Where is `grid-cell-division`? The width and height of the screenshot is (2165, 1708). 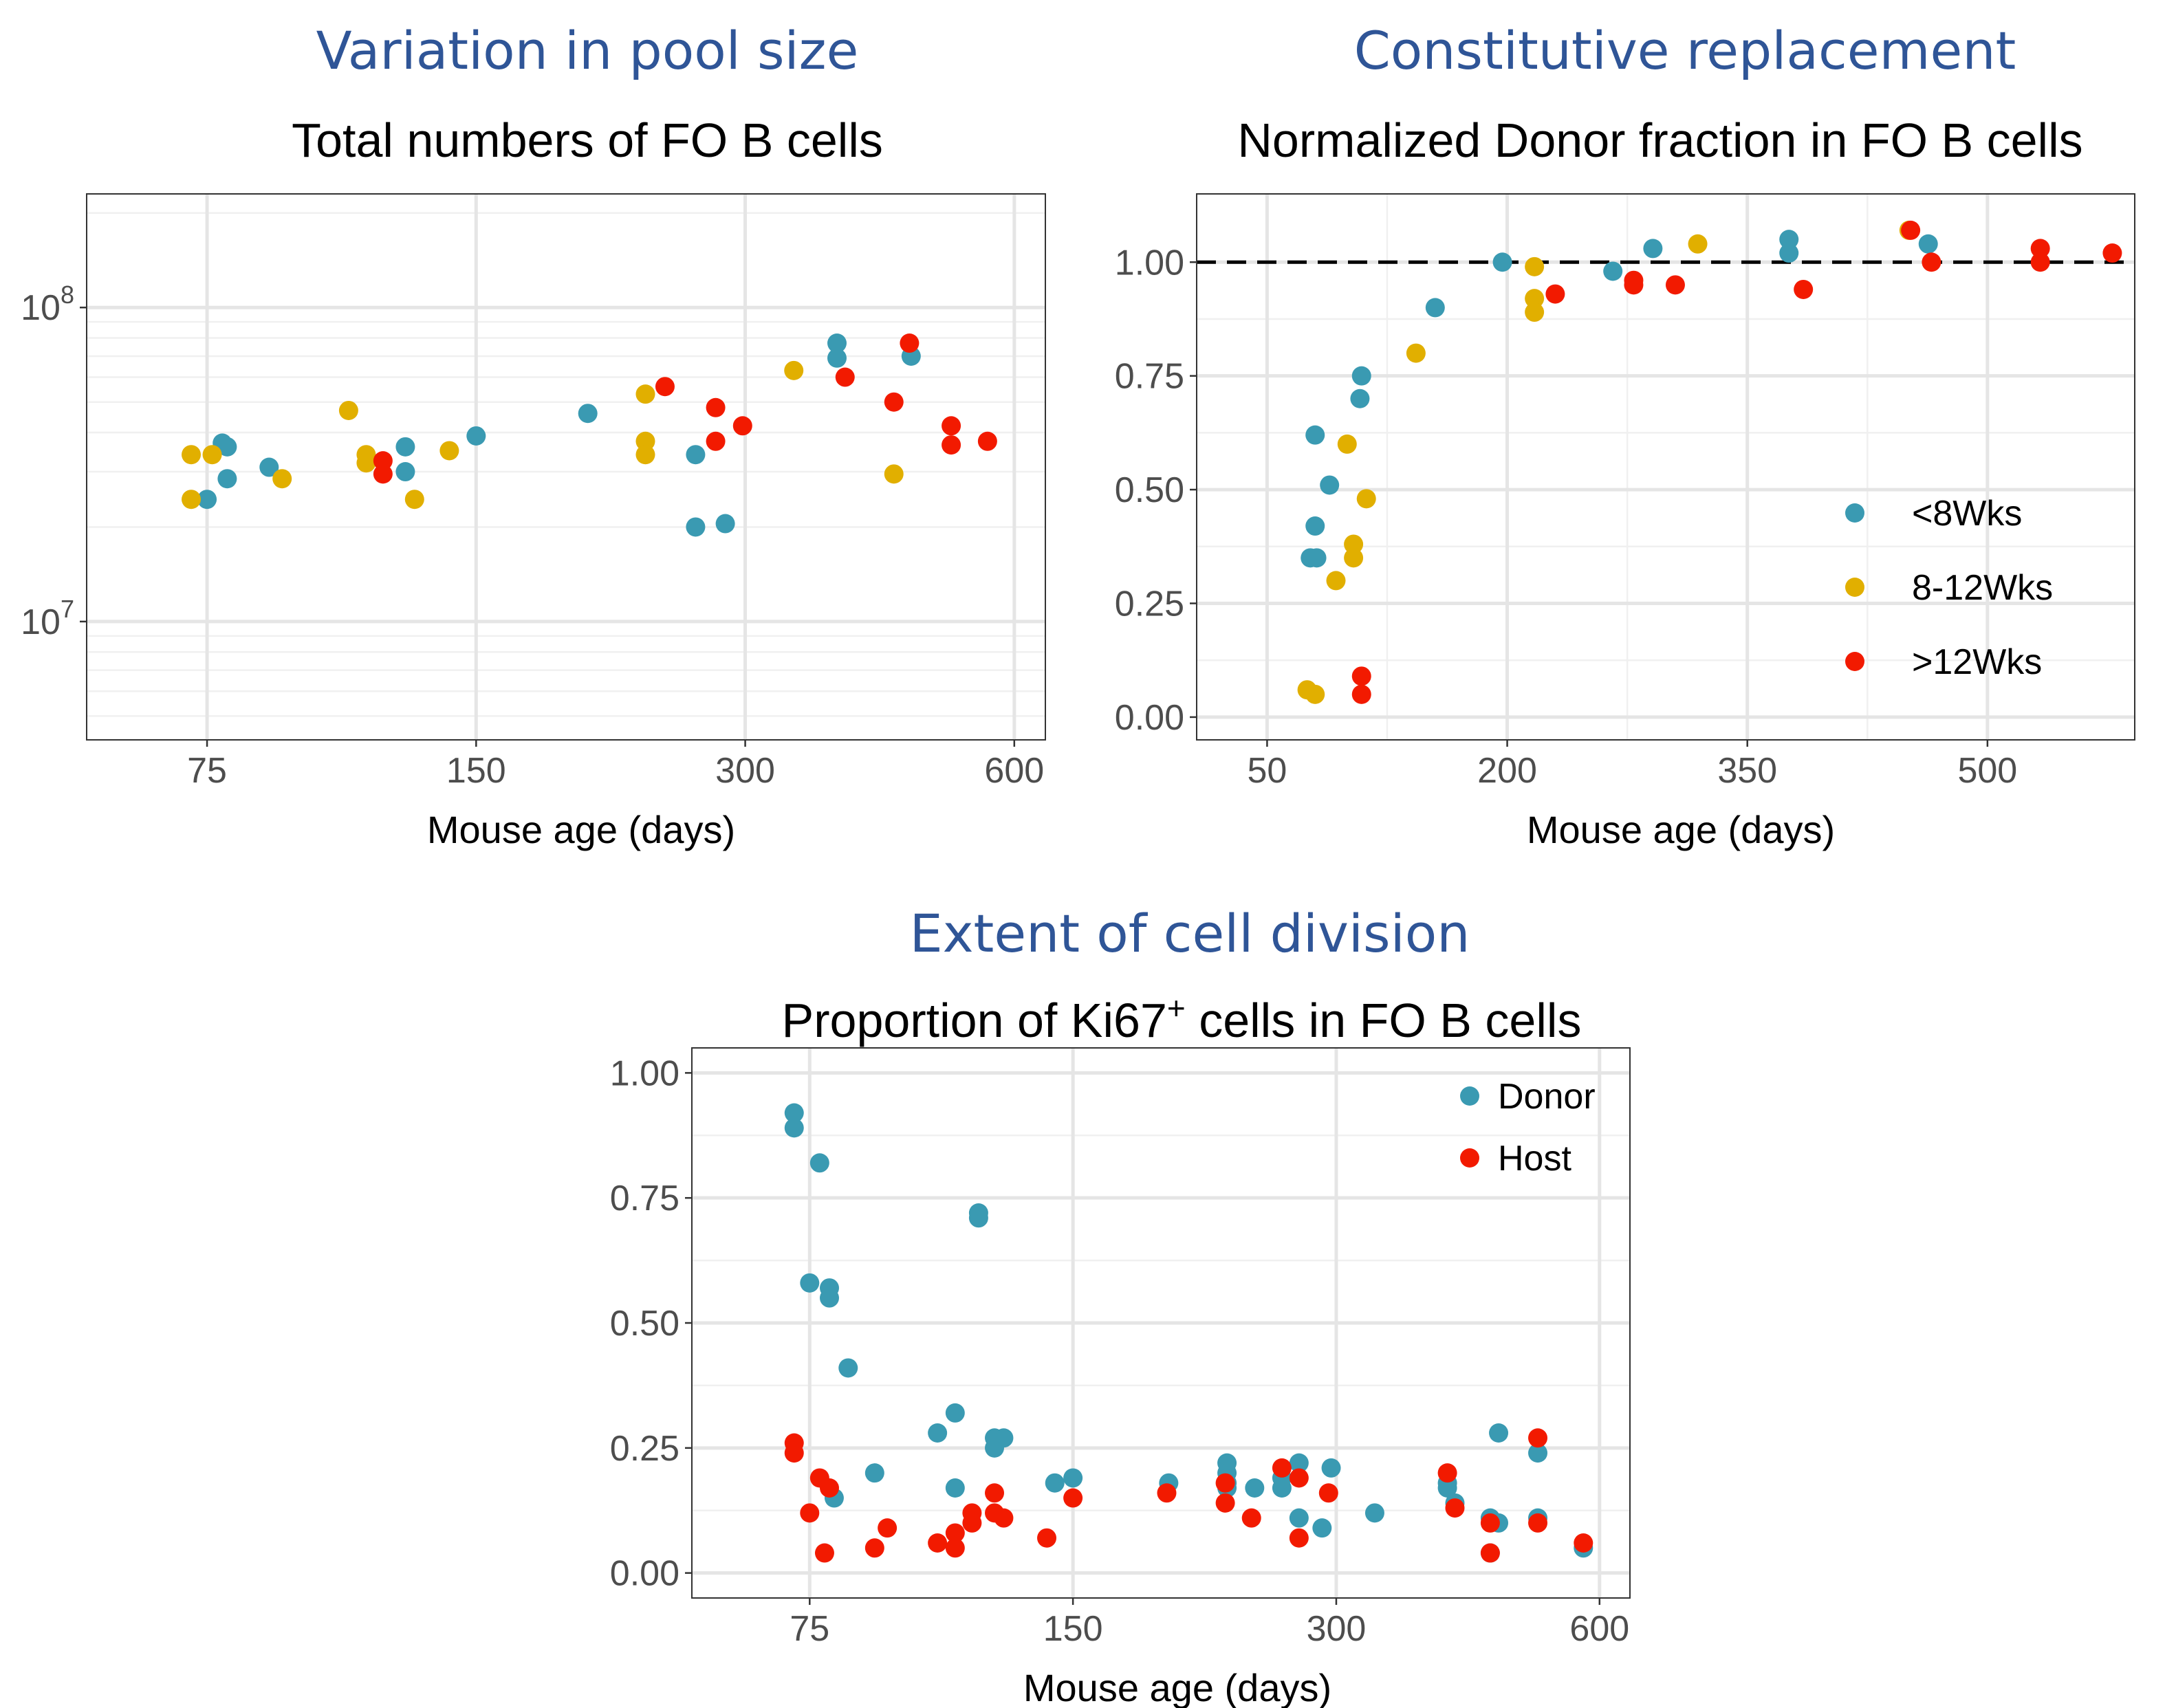
grid-cell-division is located at coordinates (1161, 1323).